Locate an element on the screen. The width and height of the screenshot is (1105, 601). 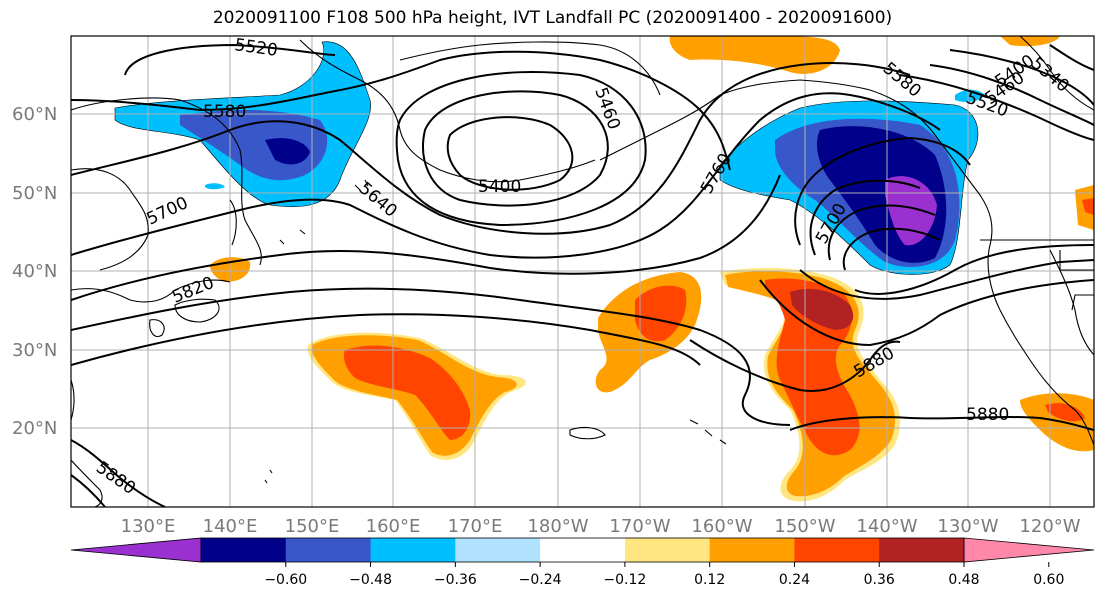
colorbar-tick-label: 0.24 is located at coordinates (794, 580).